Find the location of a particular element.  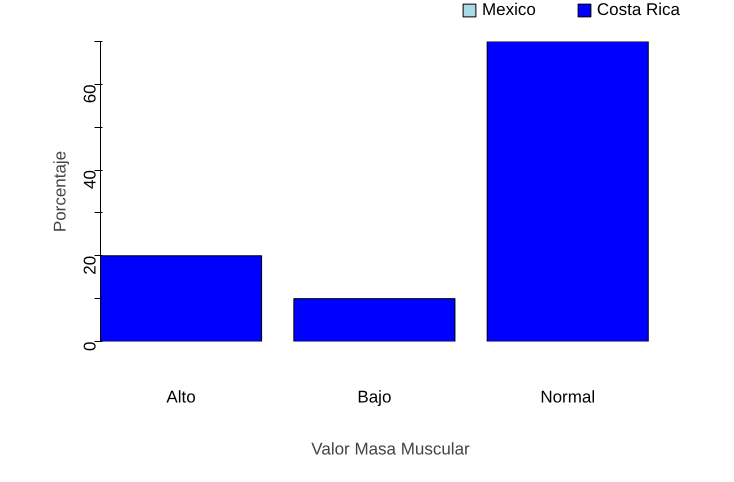

x-axis-title: Valor Masa Muscular is located at coordinates (390, 449).